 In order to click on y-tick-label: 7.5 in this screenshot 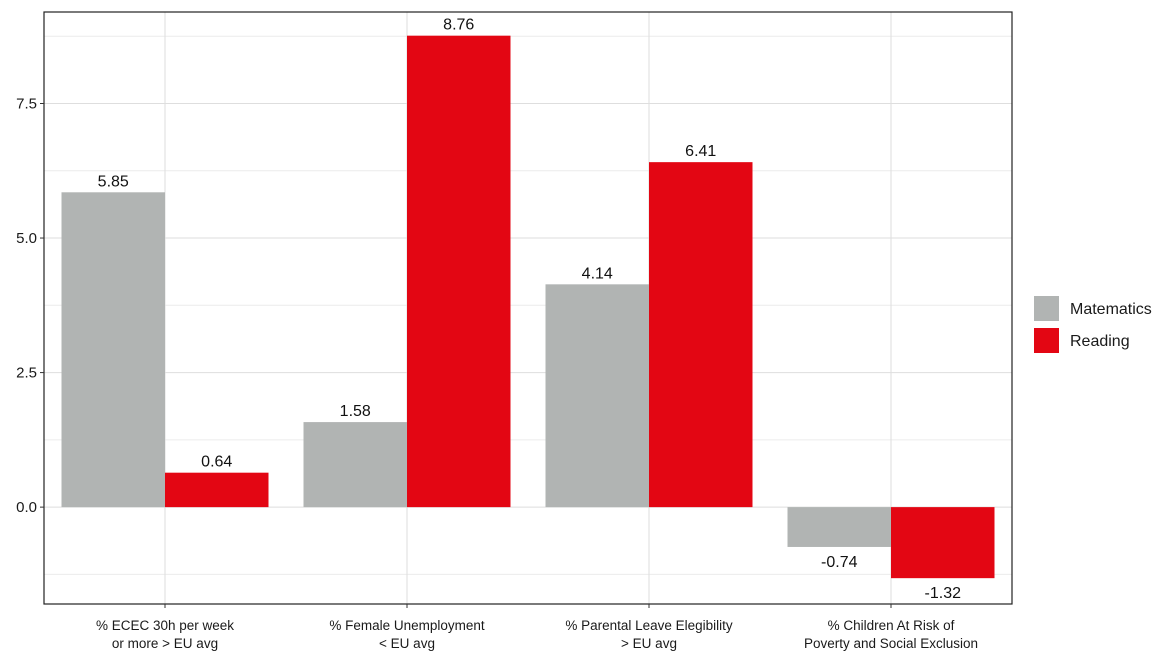, I will do `click(26, 103)`.